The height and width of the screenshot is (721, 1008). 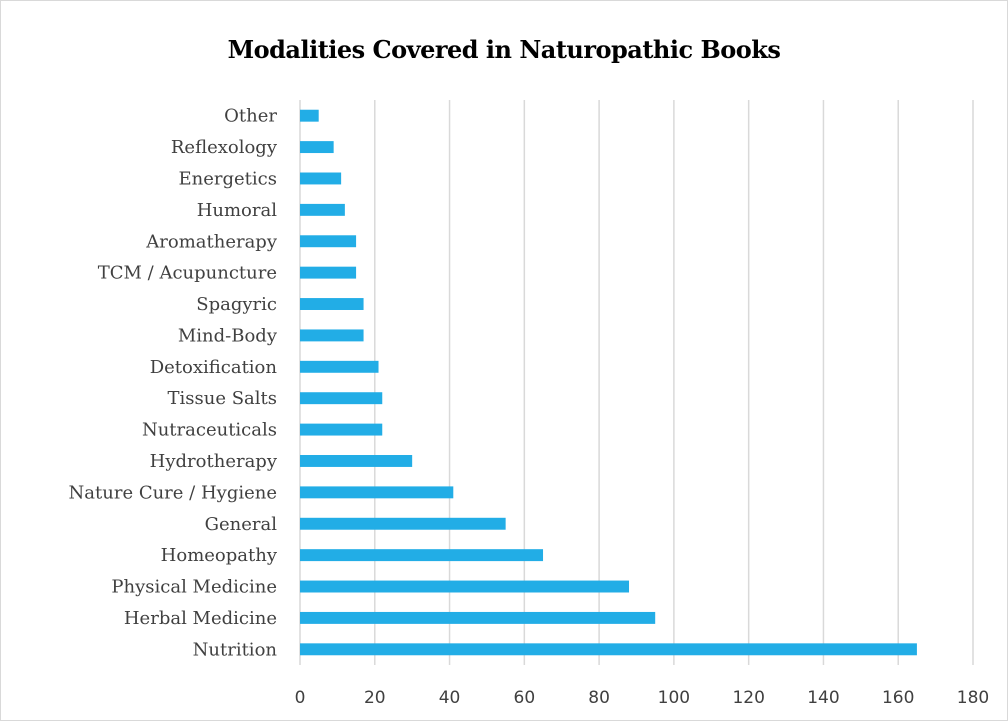 I want to click on category-label: General, so click(x=241, y=524).